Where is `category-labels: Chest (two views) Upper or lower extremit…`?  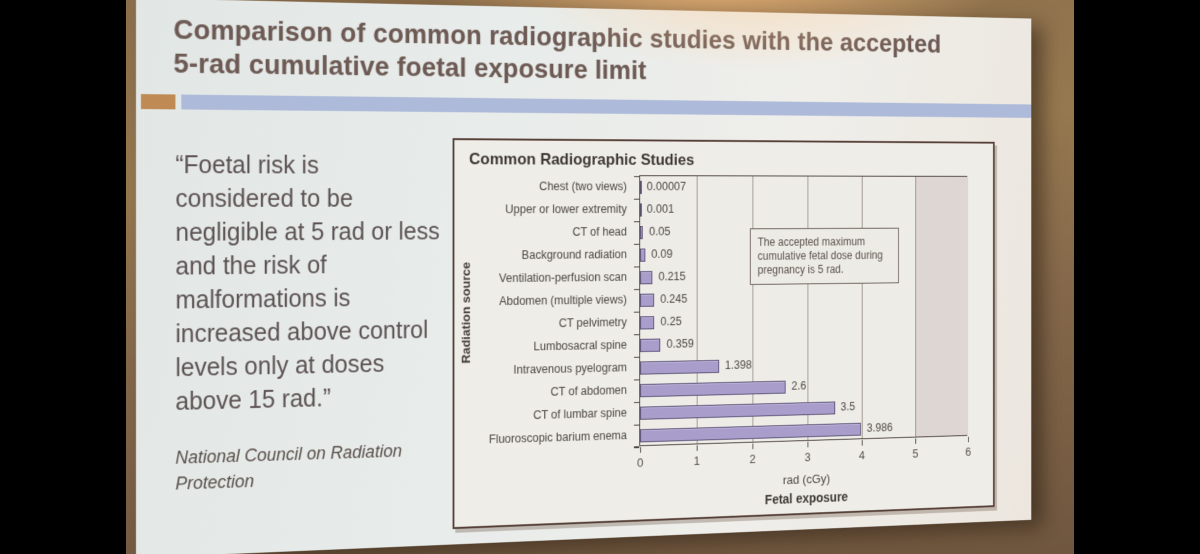 category-labels: Chest (two views) Upper or lower extremit… is located at coordinates (544, 313).